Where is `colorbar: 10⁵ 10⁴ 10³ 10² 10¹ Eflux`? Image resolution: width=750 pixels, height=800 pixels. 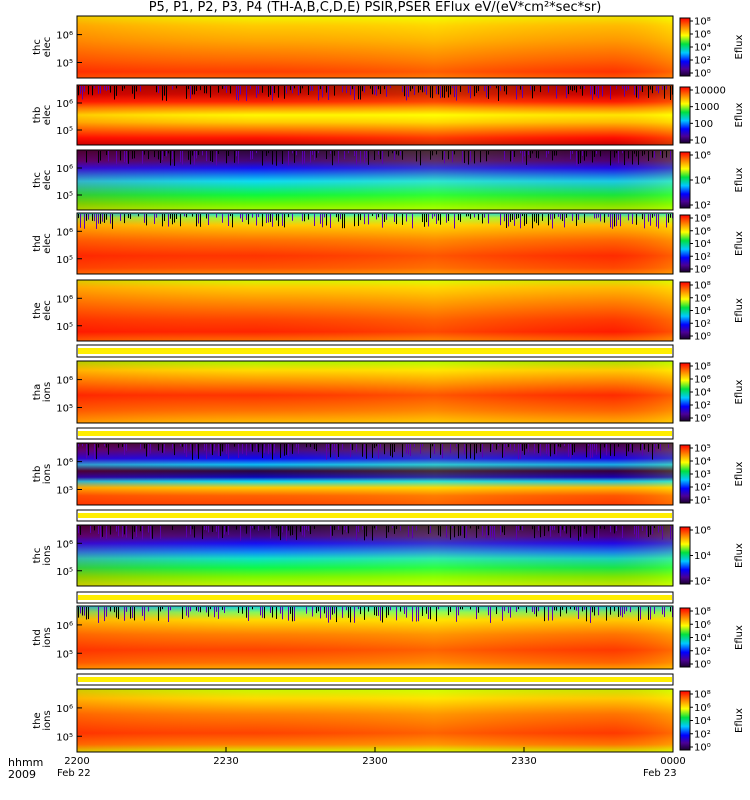 colorbar: 10⁵ 10⁴ 10³ 10² 10¹ Eflux is located at coordinates (712, 475).